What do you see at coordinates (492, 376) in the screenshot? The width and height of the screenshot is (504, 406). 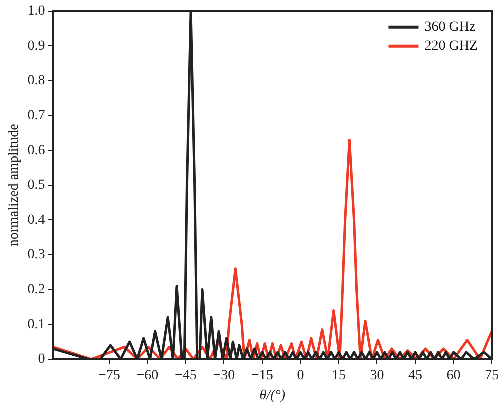 I see `x-tick-label: 75` at bounding box center [492, 376].